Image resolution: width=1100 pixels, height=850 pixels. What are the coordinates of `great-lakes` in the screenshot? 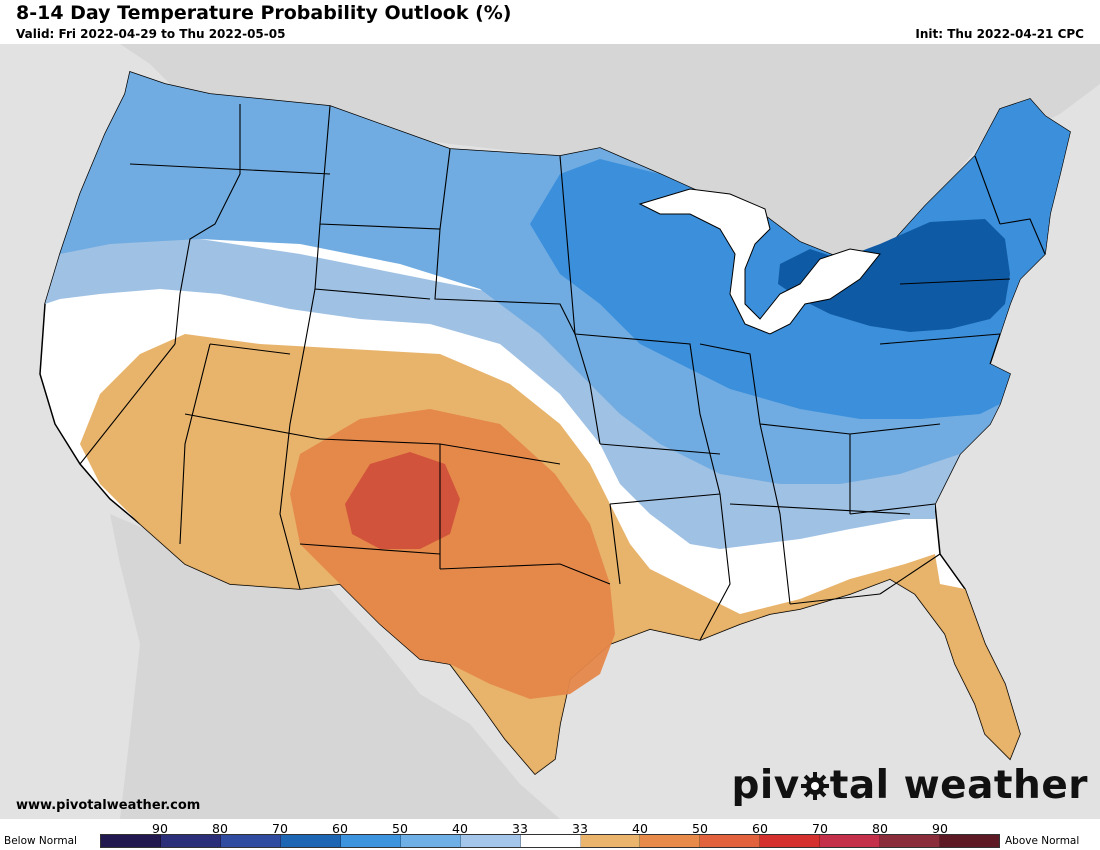 It's located at (759, 261).